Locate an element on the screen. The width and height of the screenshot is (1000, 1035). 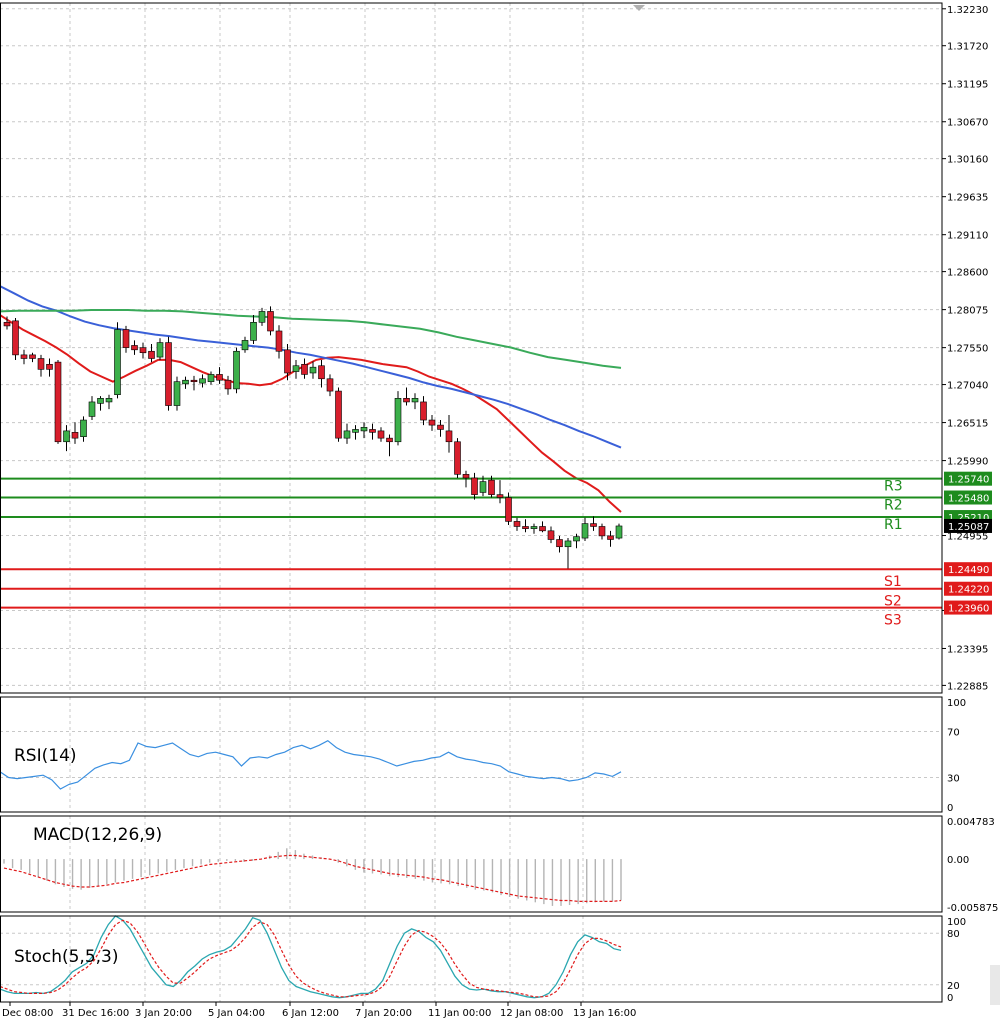
price-tick-label: 1.26515 is located at coordinates (967, 424).